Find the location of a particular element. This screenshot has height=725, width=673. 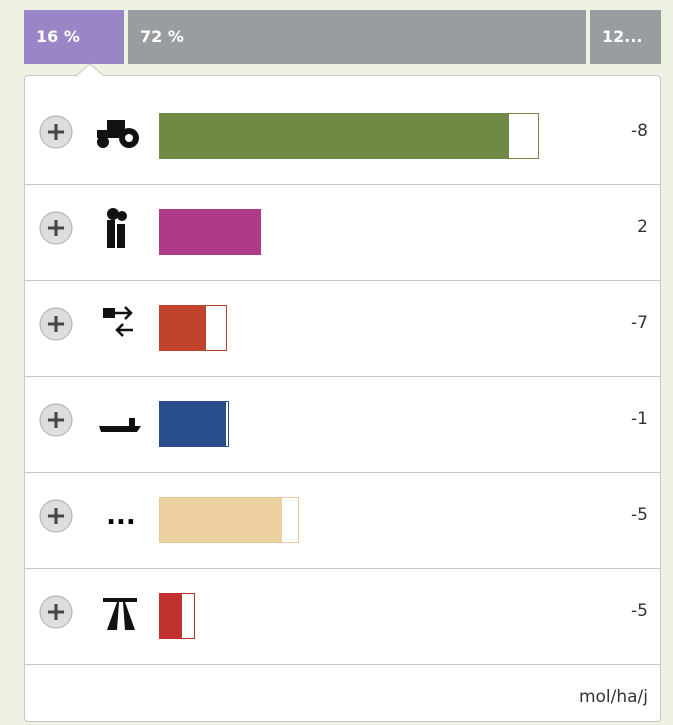

row: 2 is located at coordinates (342, 232).